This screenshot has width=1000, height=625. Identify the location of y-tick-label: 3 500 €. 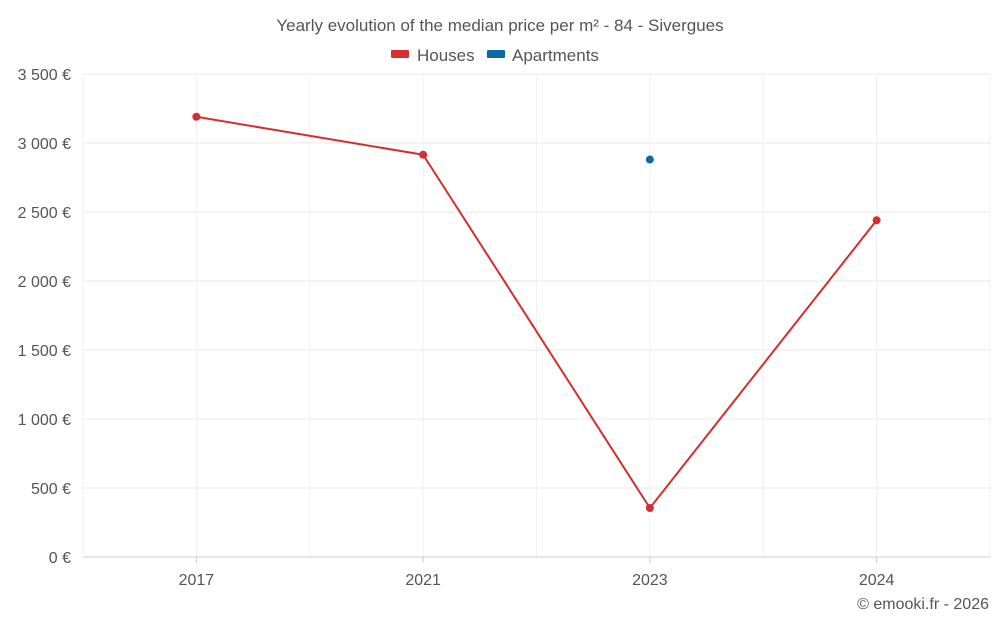
(44, 75).